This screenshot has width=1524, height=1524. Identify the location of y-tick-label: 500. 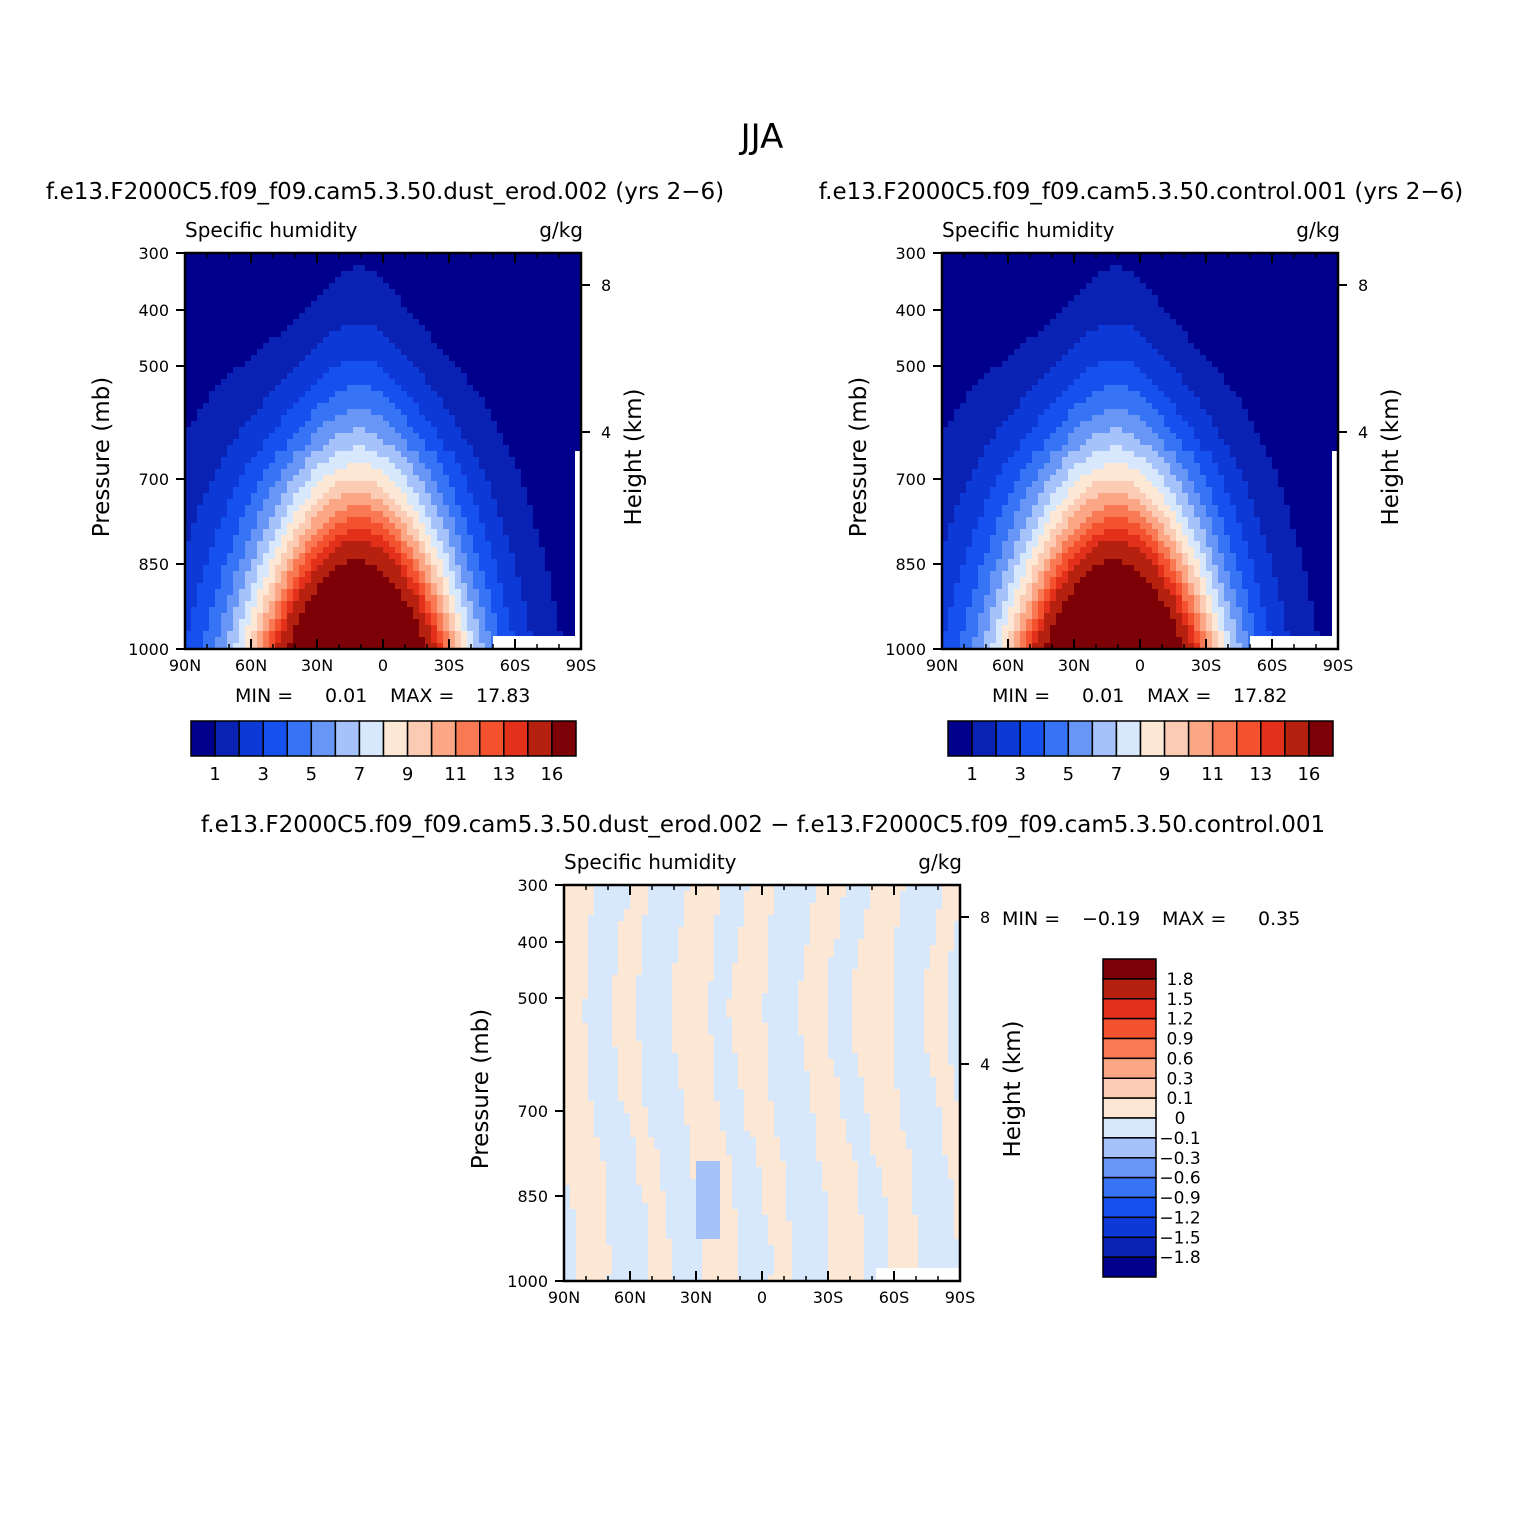
(153, 366).